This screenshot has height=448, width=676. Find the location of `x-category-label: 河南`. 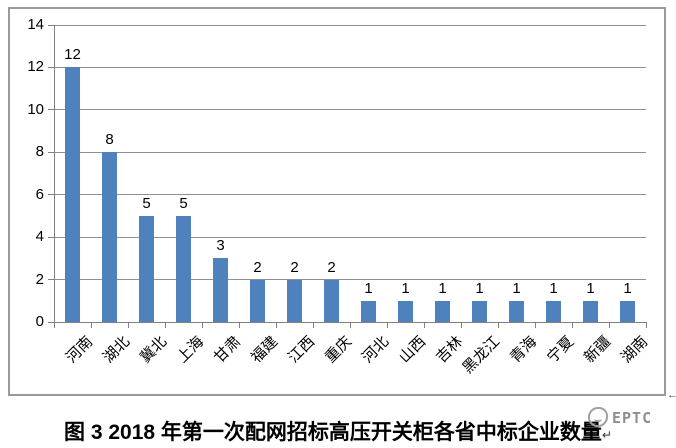

x-category-label: 河南 is located at coordinates (80, 350).